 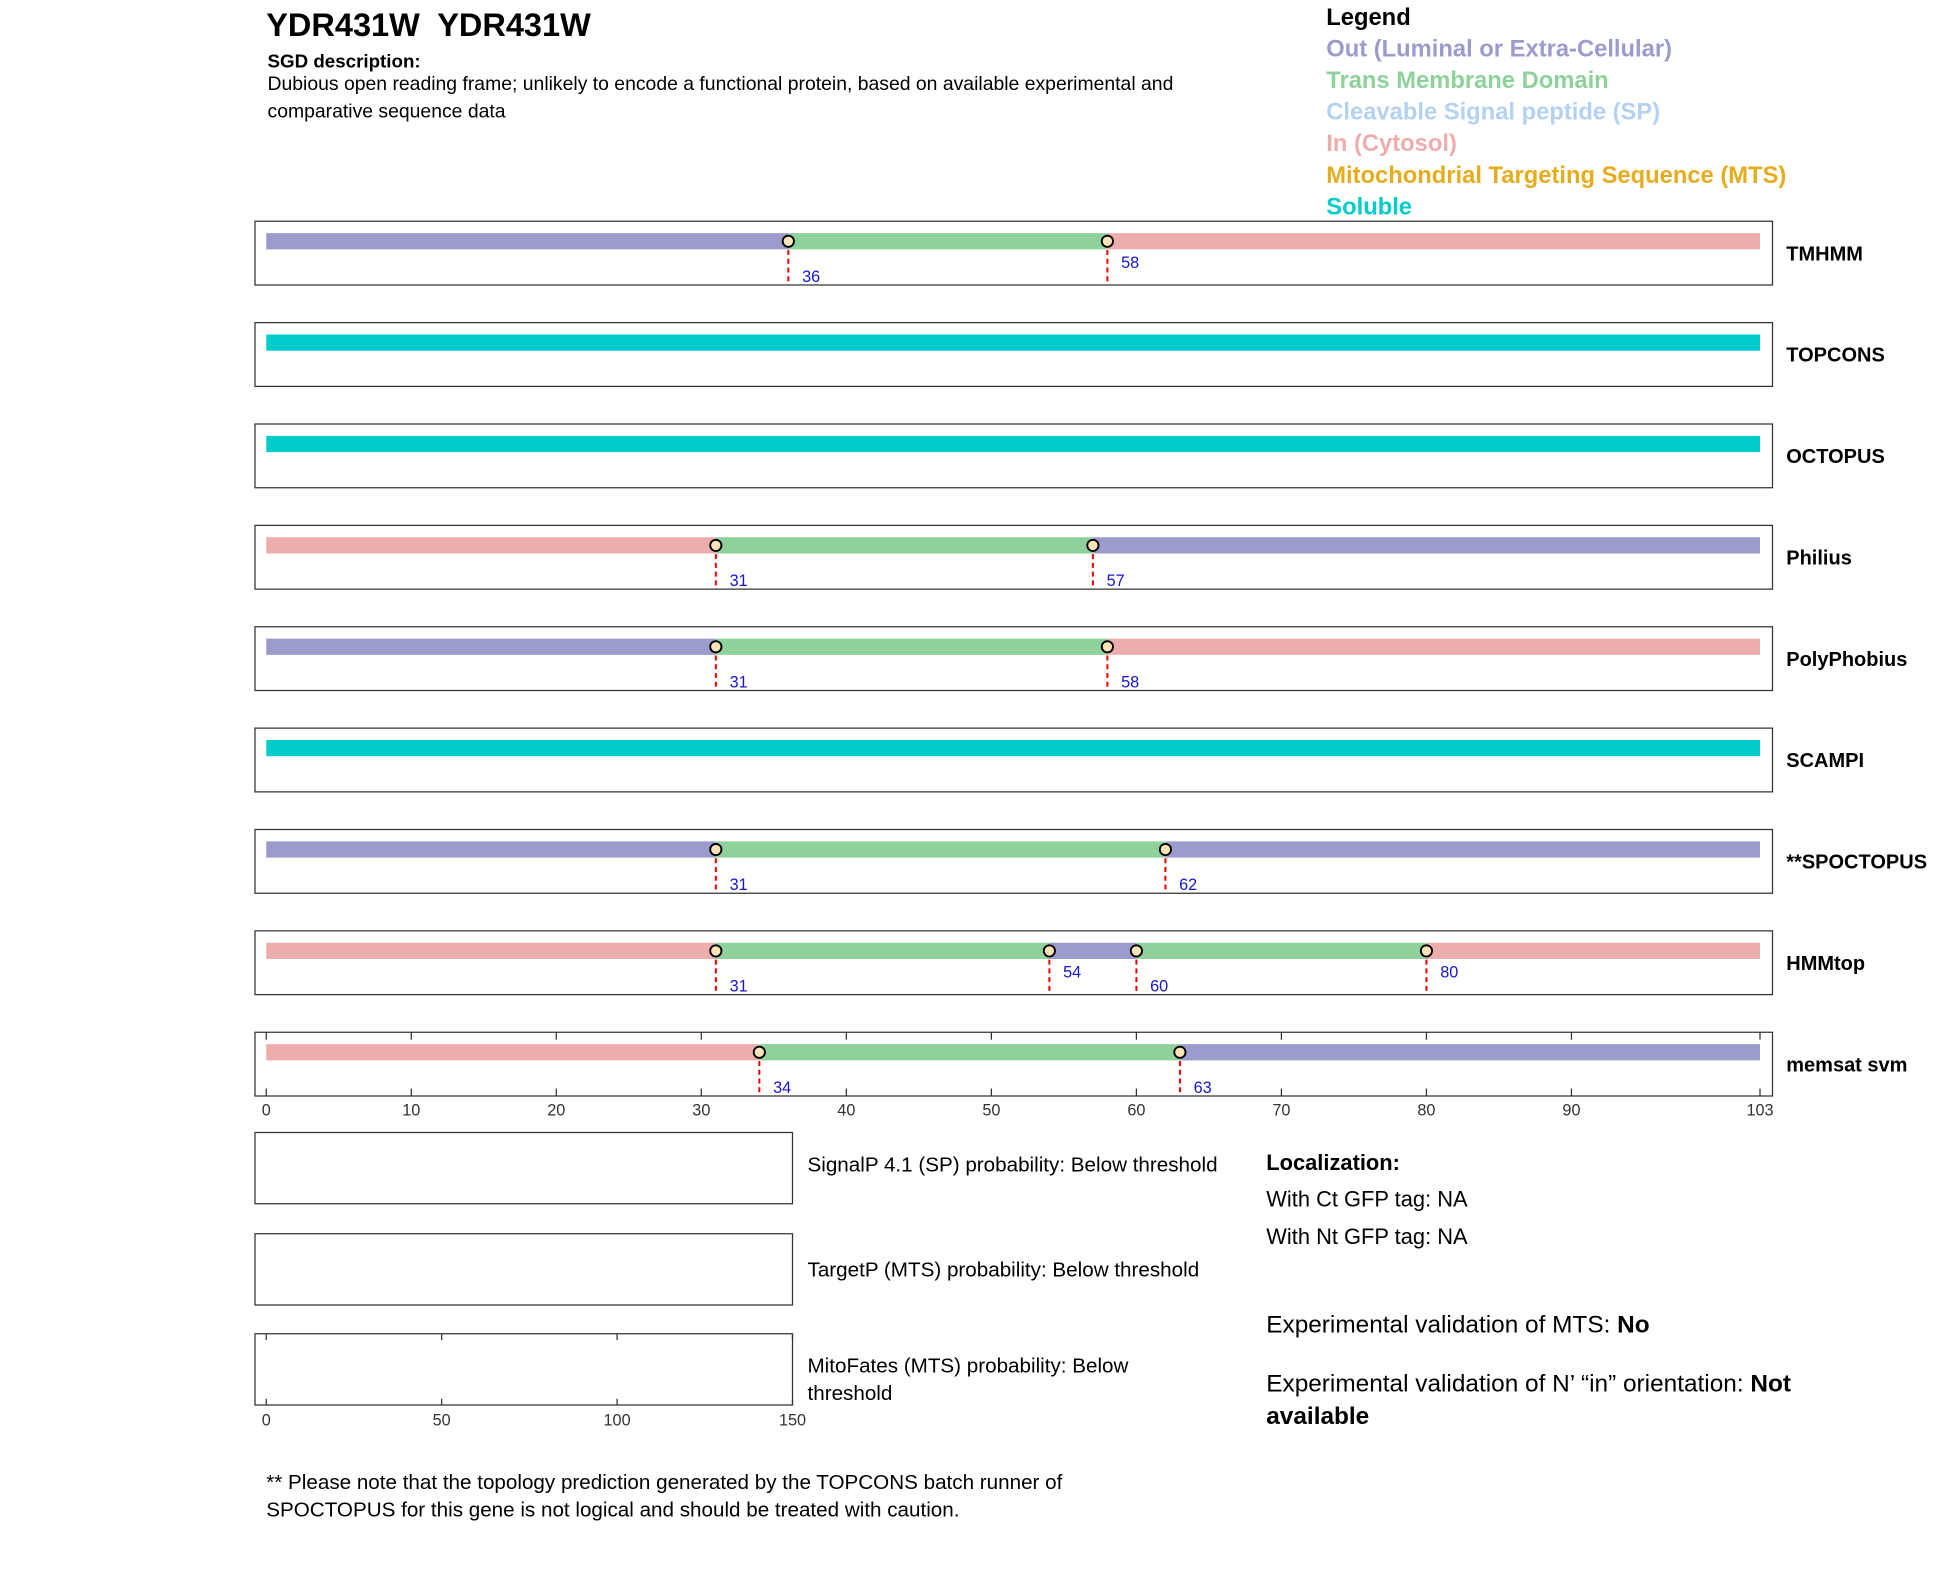 I want to click on track-label: OCTOPUS, so click(x=1835, y=457).